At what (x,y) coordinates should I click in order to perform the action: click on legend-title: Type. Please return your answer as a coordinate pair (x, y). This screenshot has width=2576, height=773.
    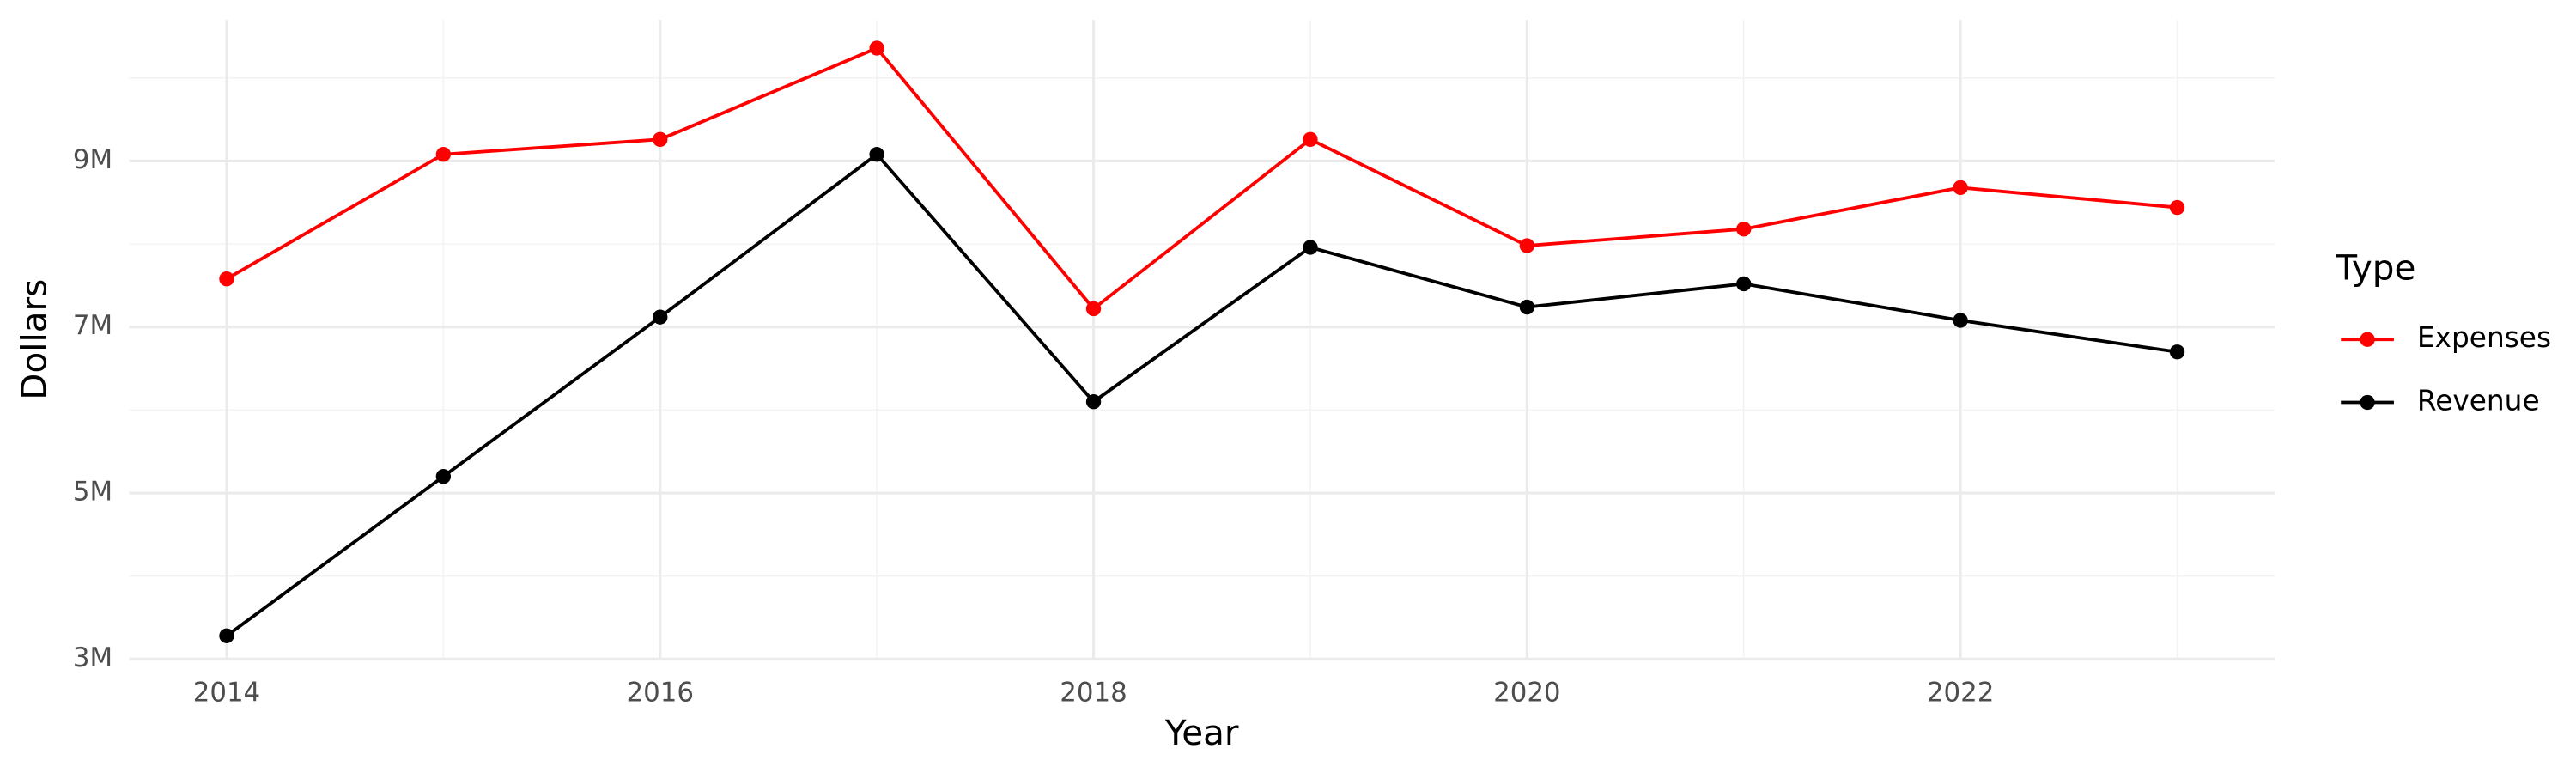
    Looking at the image, I should click on (2375, 267).